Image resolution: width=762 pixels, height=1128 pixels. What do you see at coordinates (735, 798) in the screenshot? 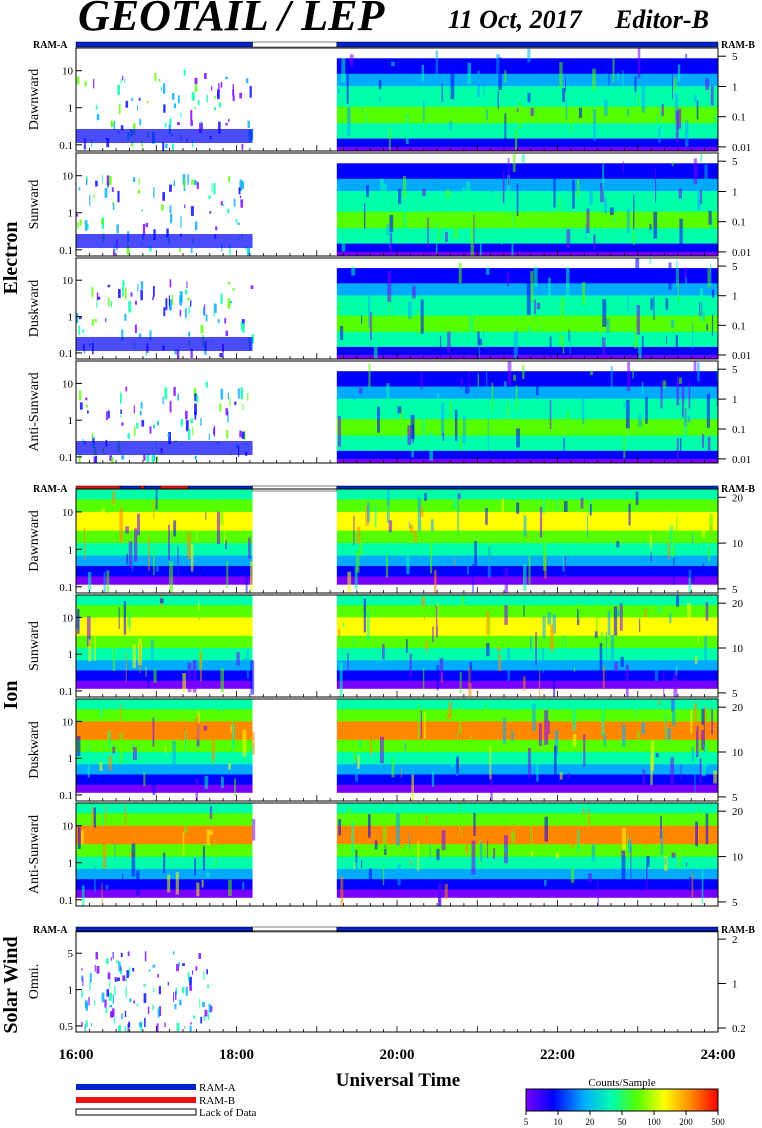
I see `y-tick-label: 5` at bounding box center [735, 798].